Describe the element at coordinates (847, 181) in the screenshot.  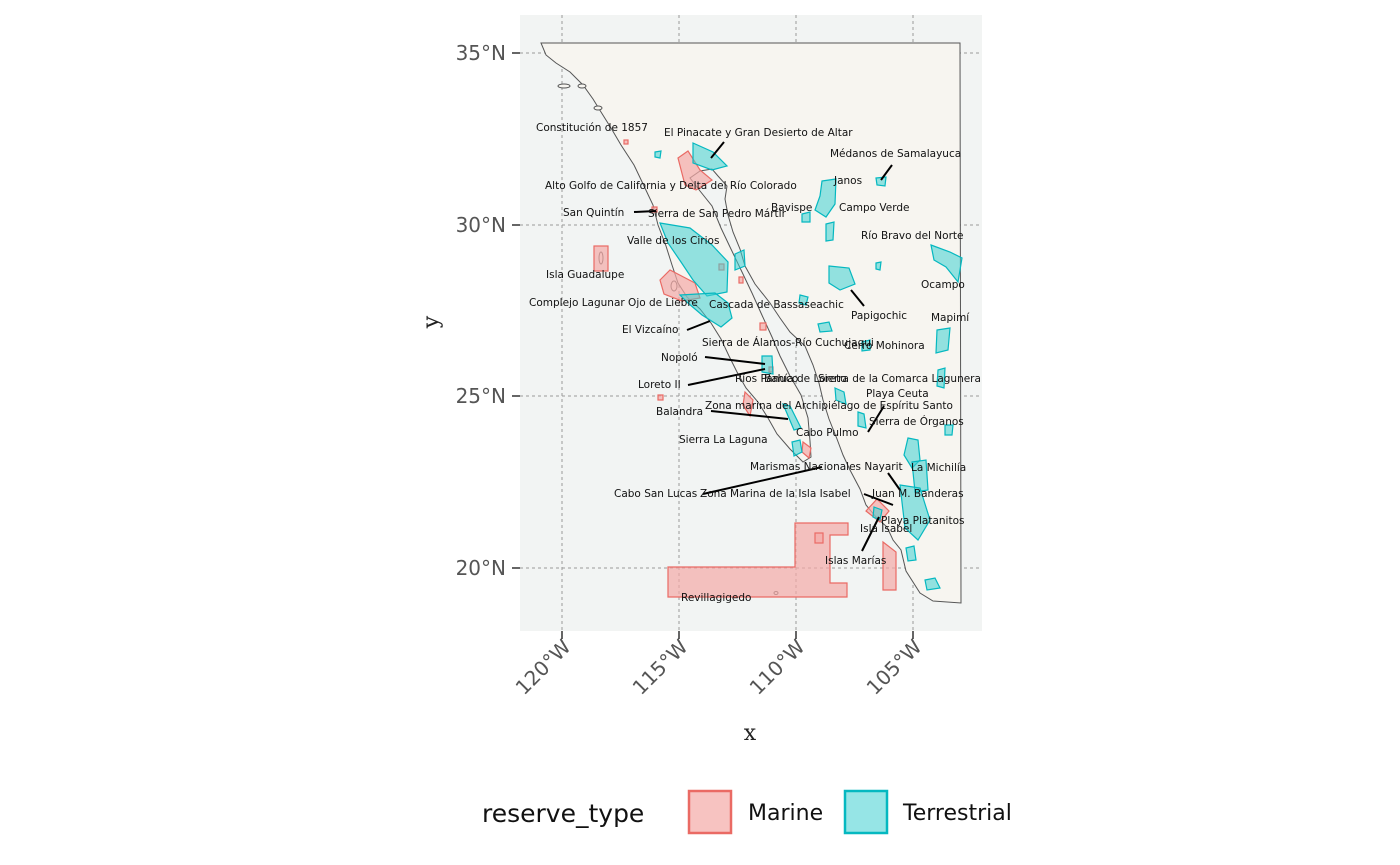
I see `label-janos: Janos` at that location.